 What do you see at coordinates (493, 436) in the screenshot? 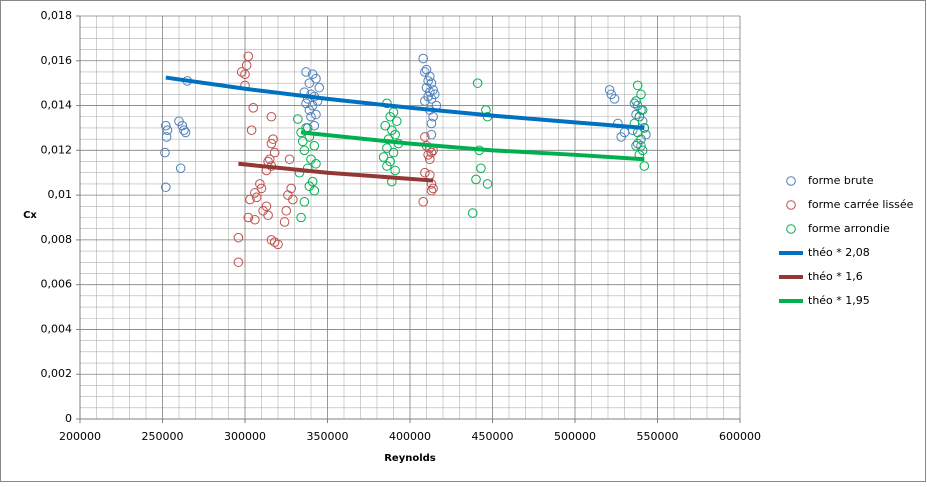
I see `x-tick-label: 450000` at bounding box center [493, 436].